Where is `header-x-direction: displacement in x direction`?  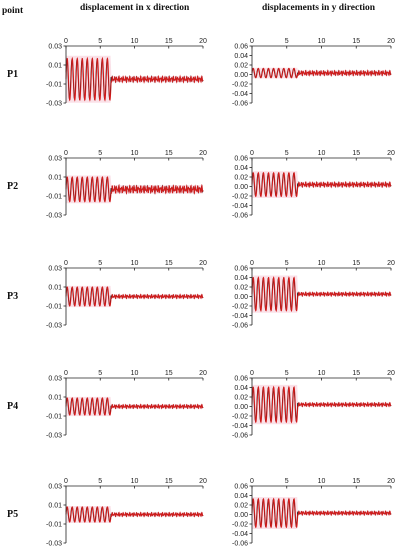 header-x-direction: displacement in x direction is located at coordinates (135, 8).